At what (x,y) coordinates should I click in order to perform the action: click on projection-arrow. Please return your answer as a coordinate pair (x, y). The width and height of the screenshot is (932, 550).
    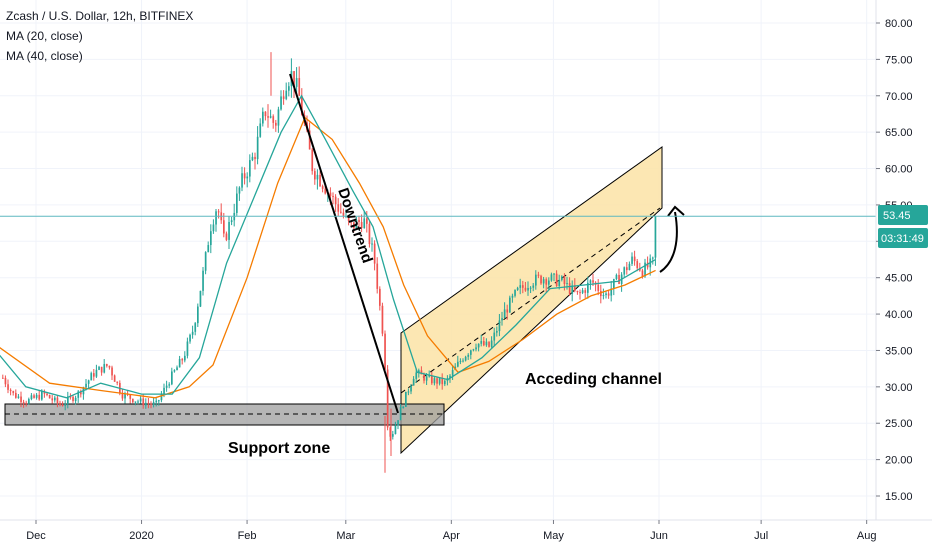
    Looking at the image, I should click on (668, 242).